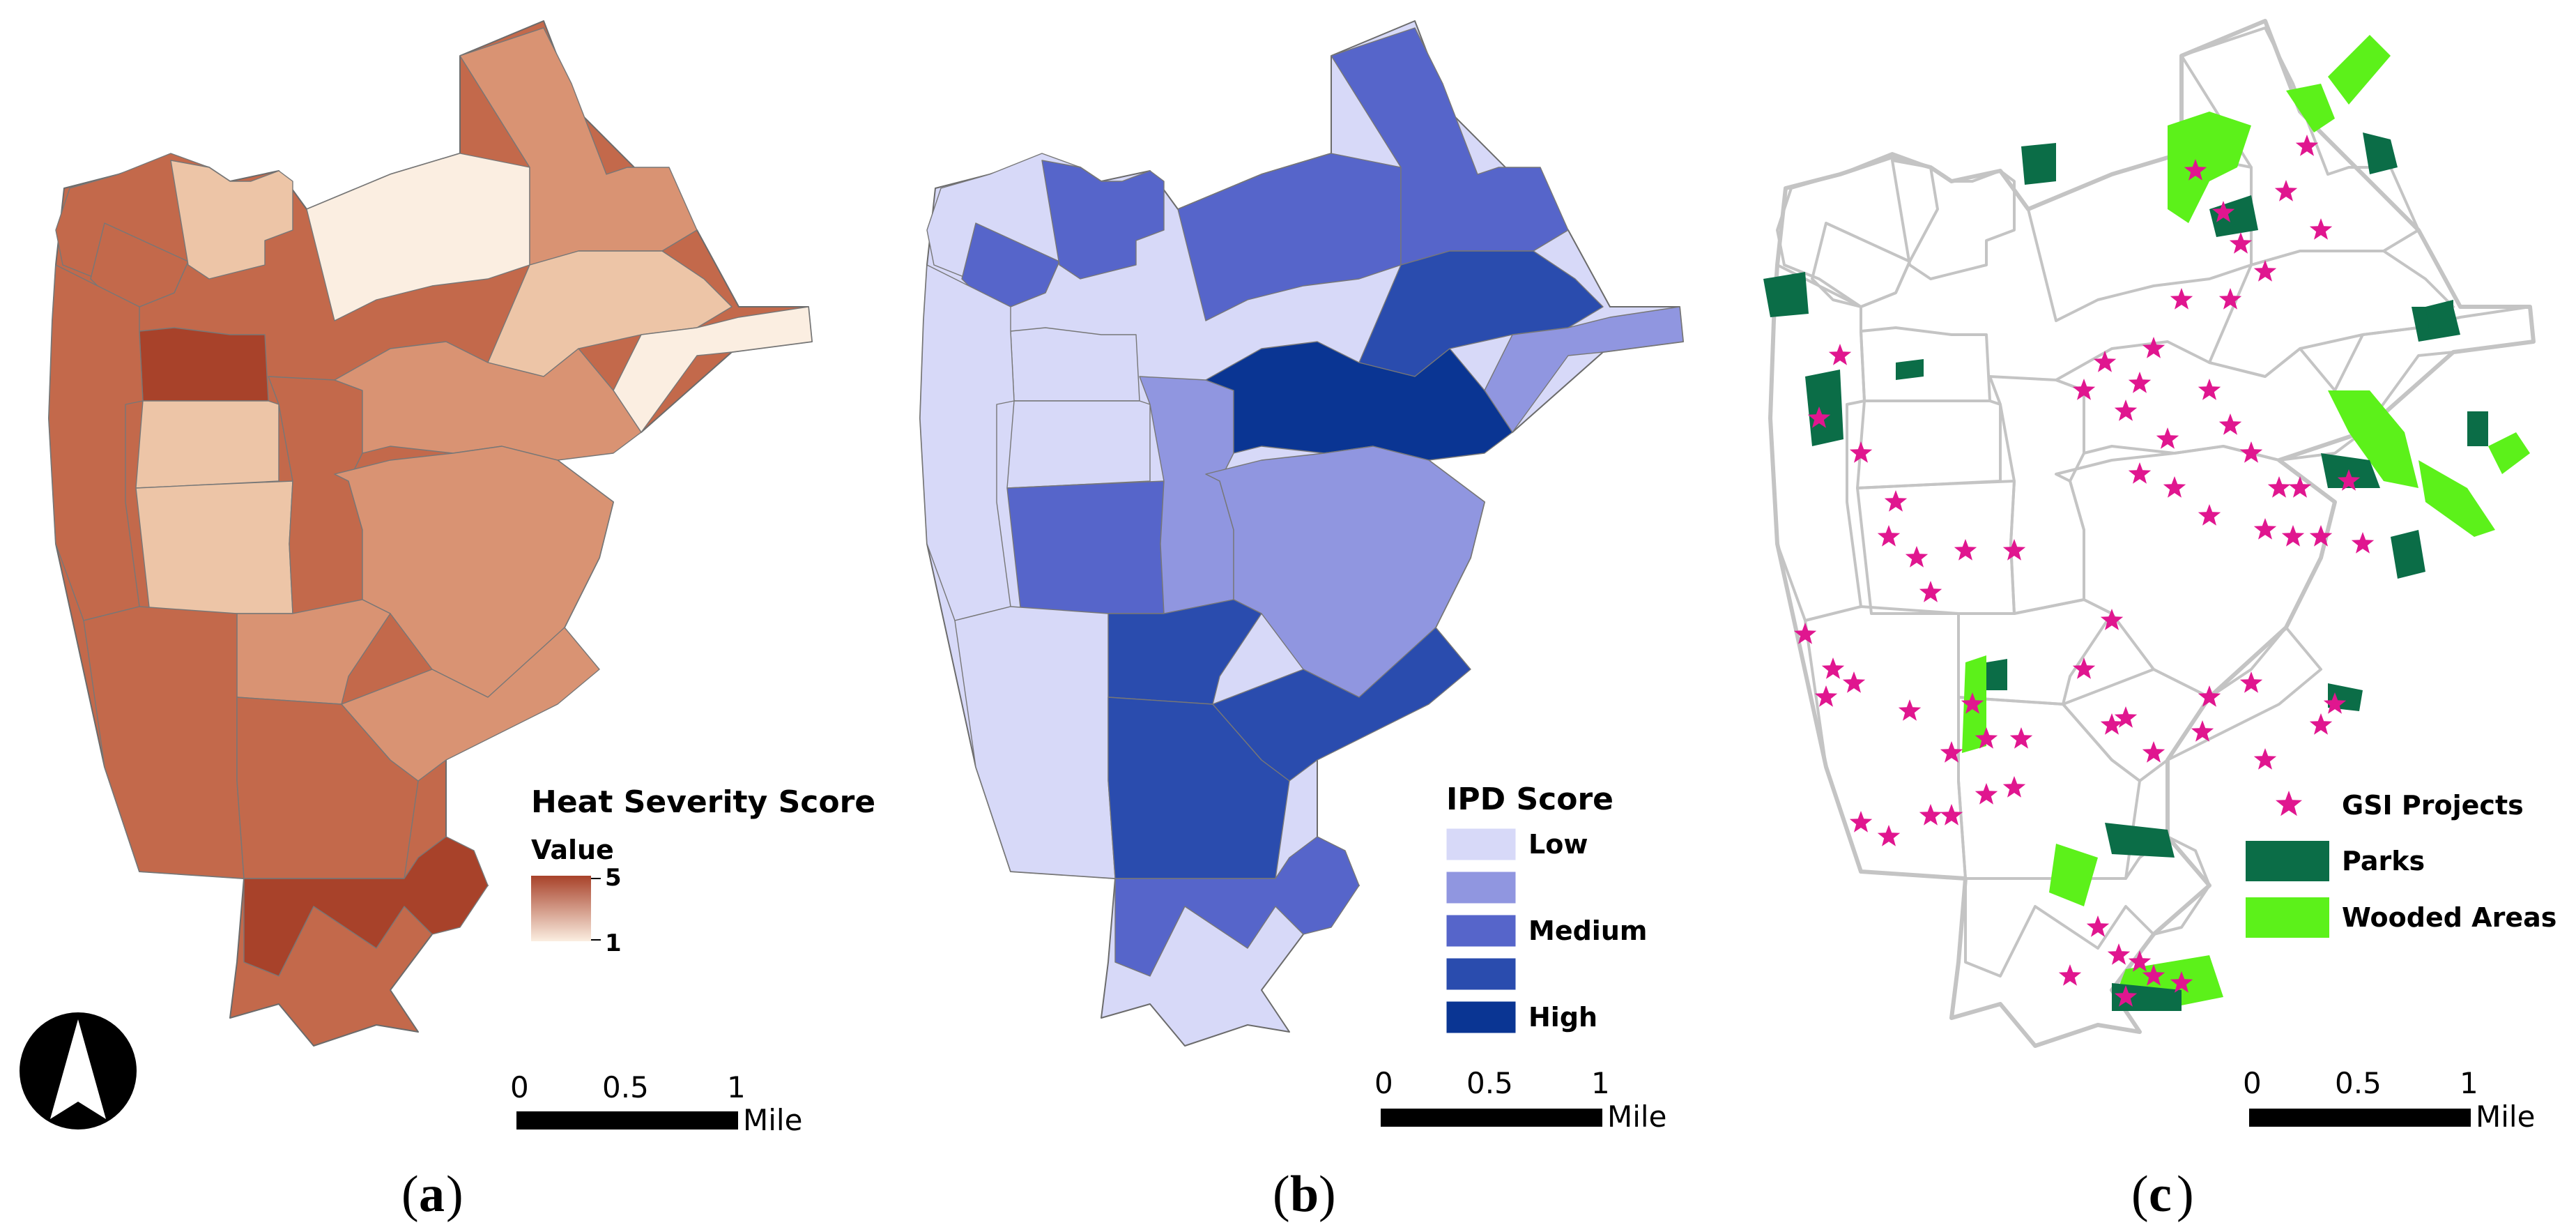 This screenshot has width=2576, height=1232. What do you see at coordinates (231, 220) in the screenshot?
I see `nb-north-west` at bounding box center [231, 220].